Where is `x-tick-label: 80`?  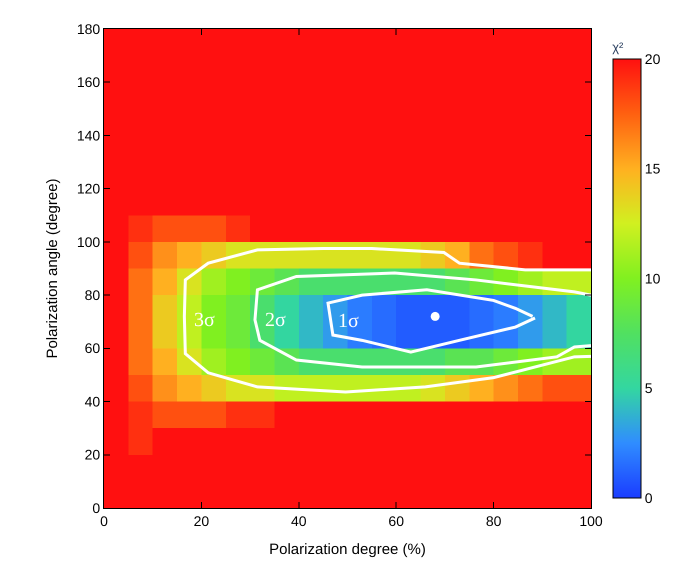 x-tick-label: 80 is located at coordinates (494, 520).